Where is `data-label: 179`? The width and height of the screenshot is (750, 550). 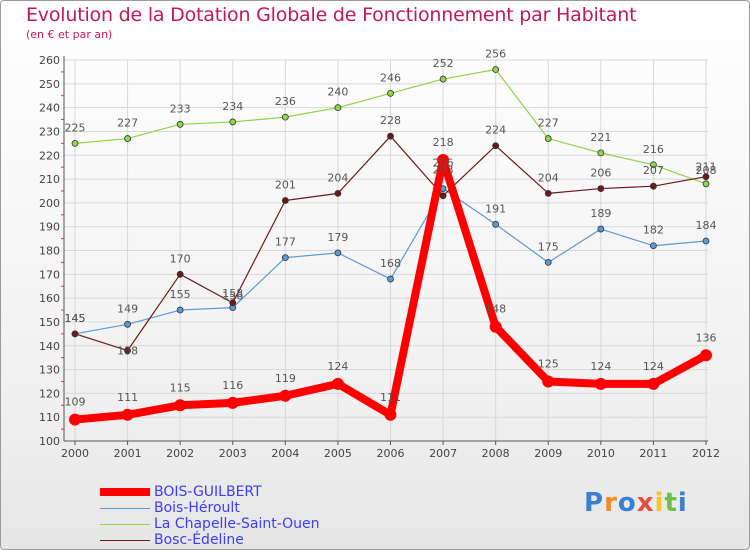
data-label: 179 is located at coordinates (337, 237).